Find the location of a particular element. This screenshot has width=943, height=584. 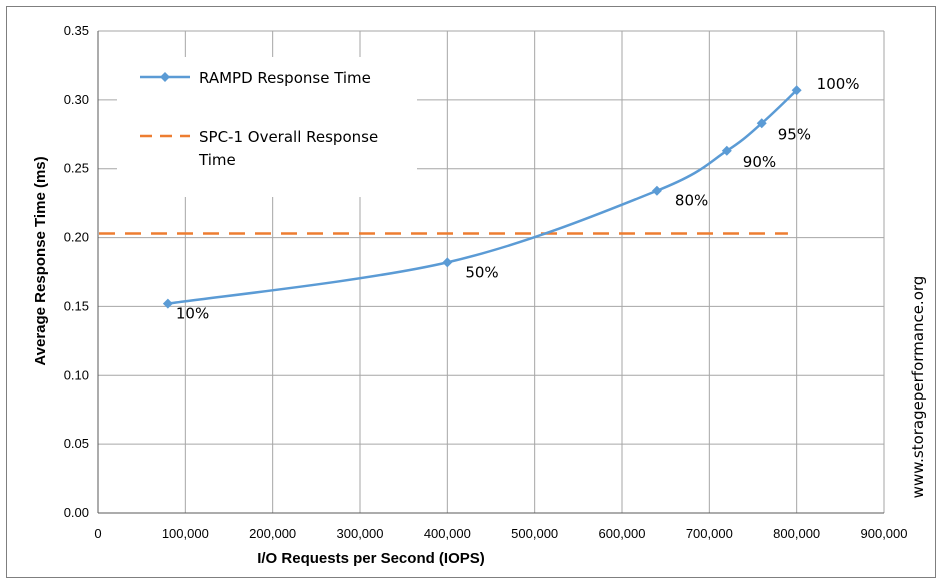

legend-background is located at coordinates (267, 127).